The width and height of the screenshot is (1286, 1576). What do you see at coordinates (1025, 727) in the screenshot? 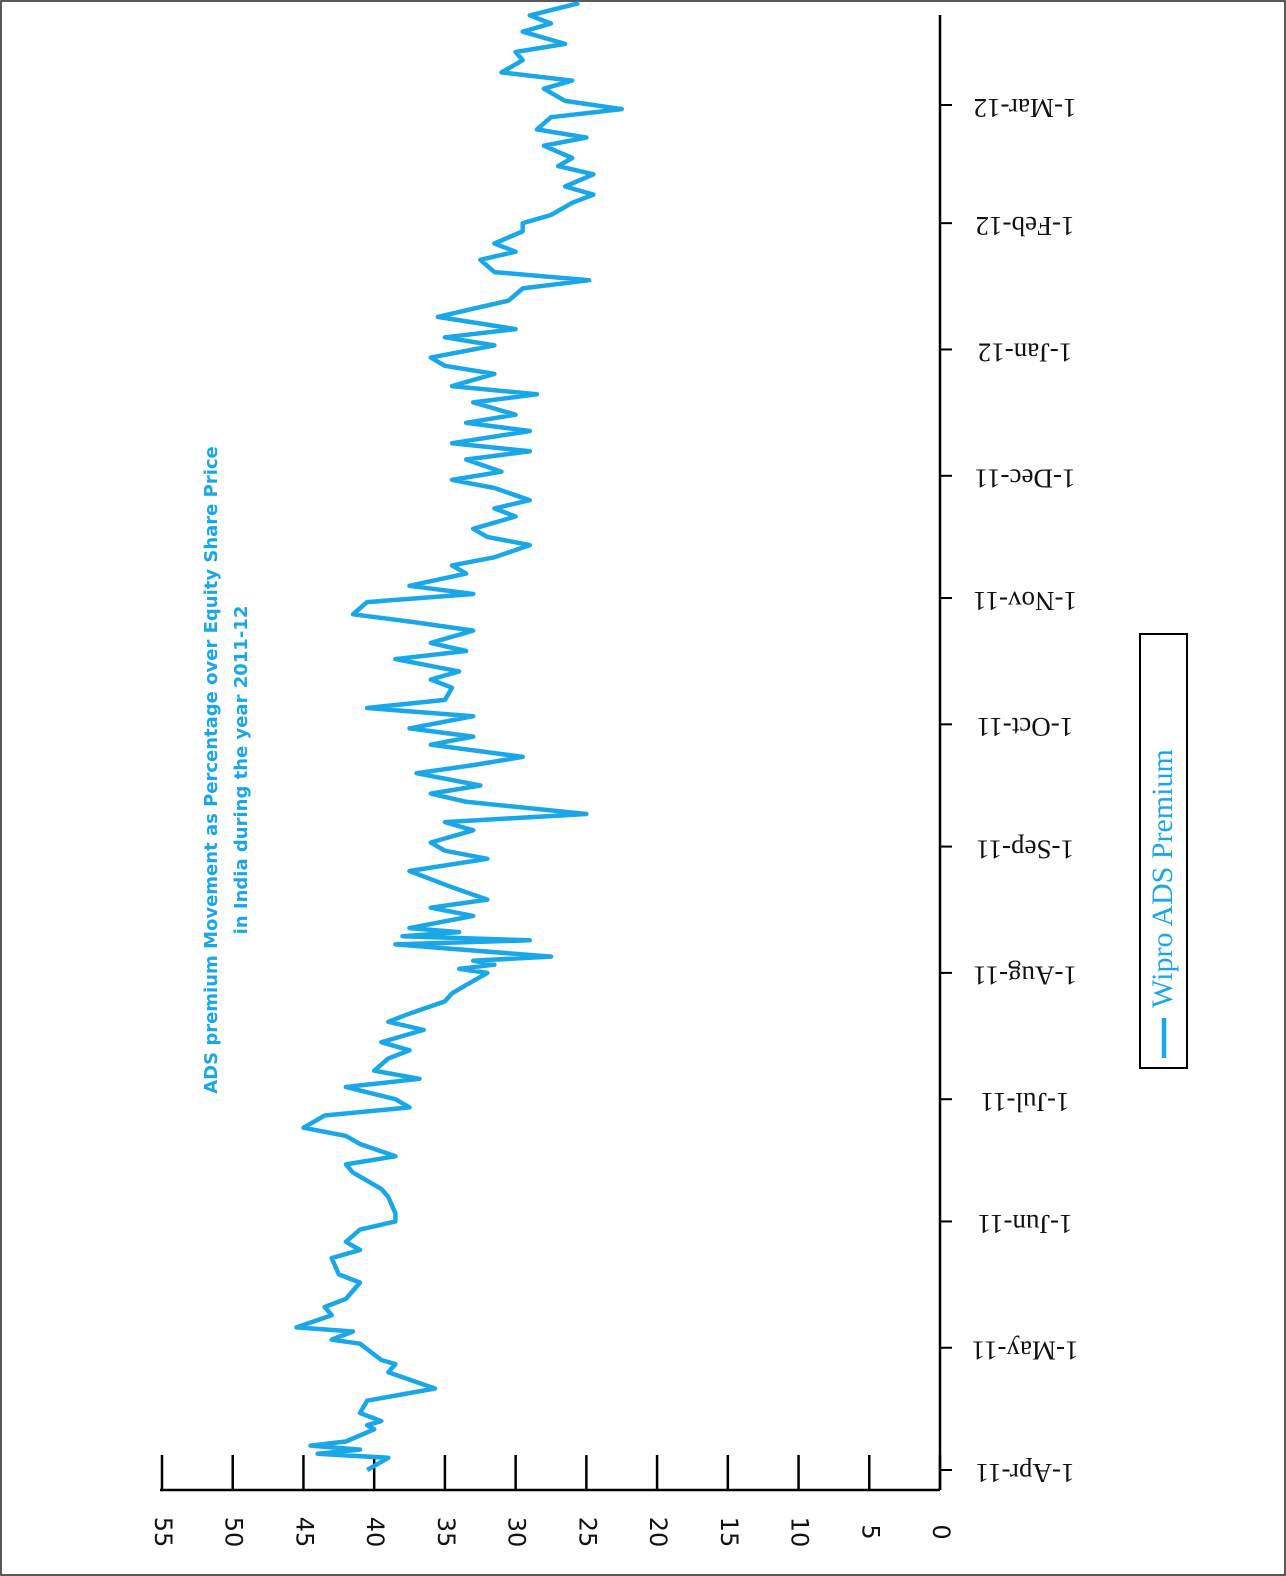
I see `x-tick-label: 1-Oct-11` at bounding box center [1025, 727].